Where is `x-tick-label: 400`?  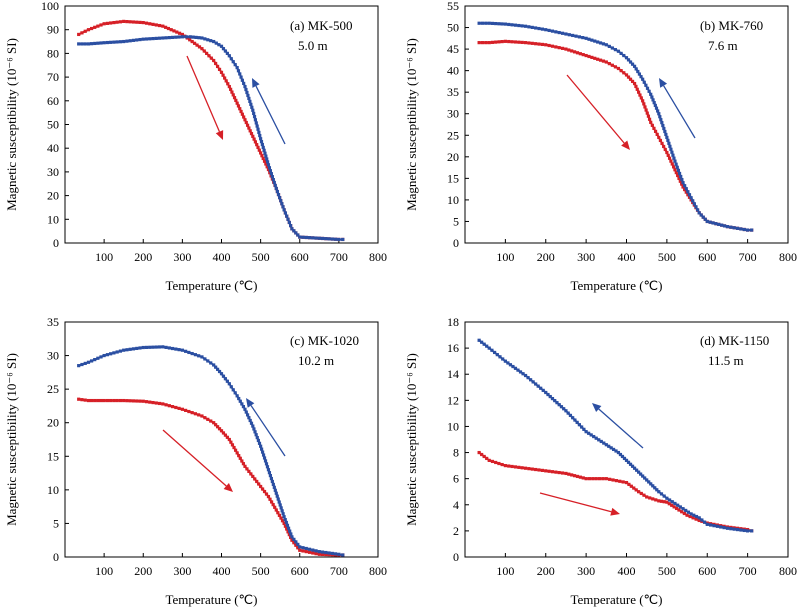 x-tick-label: 400 is located at coordinates (627, 571).